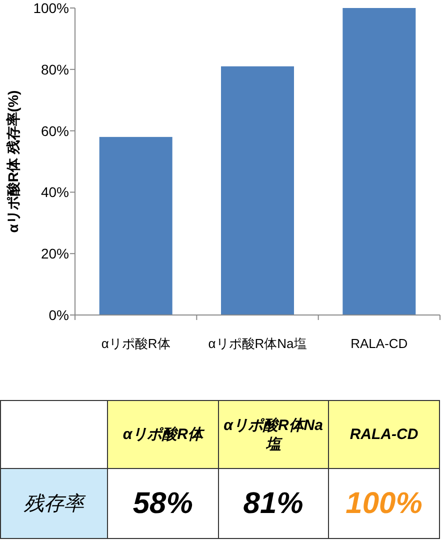 The width and height of the screenshot is (443, 557). Describe the element at coordinates (384, 503) in the screenshot. I see `data-label: 100%` at that location.